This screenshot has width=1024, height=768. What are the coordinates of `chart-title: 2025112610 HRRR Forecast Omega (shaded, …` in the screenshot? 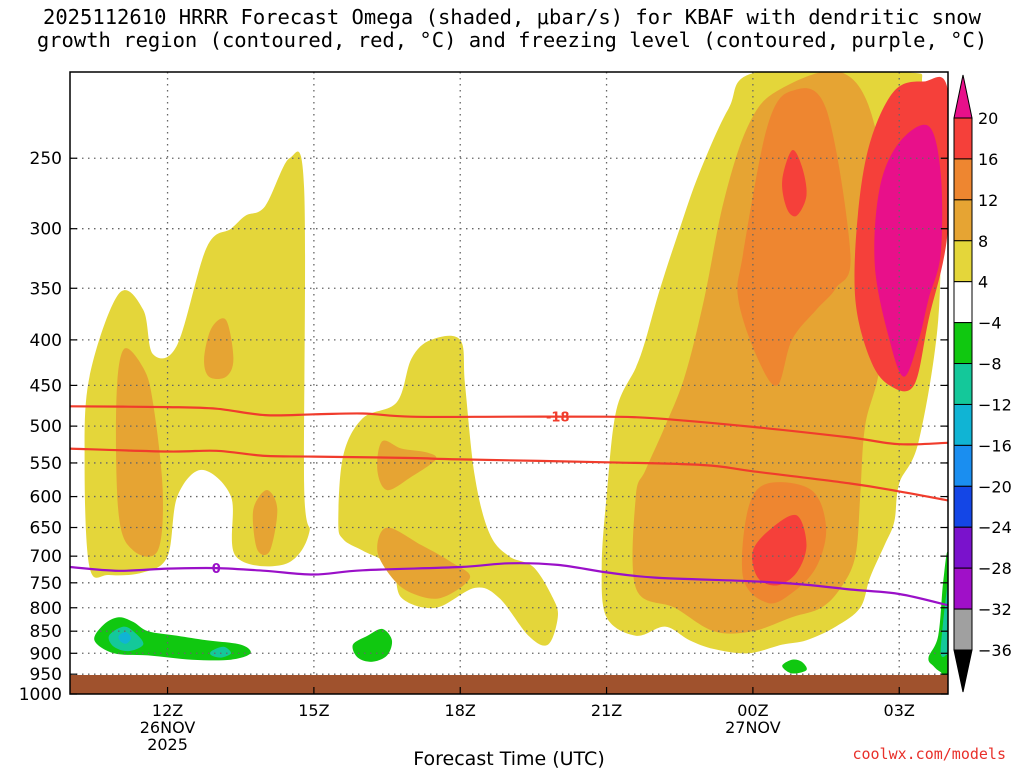 It's located at (512, 29).